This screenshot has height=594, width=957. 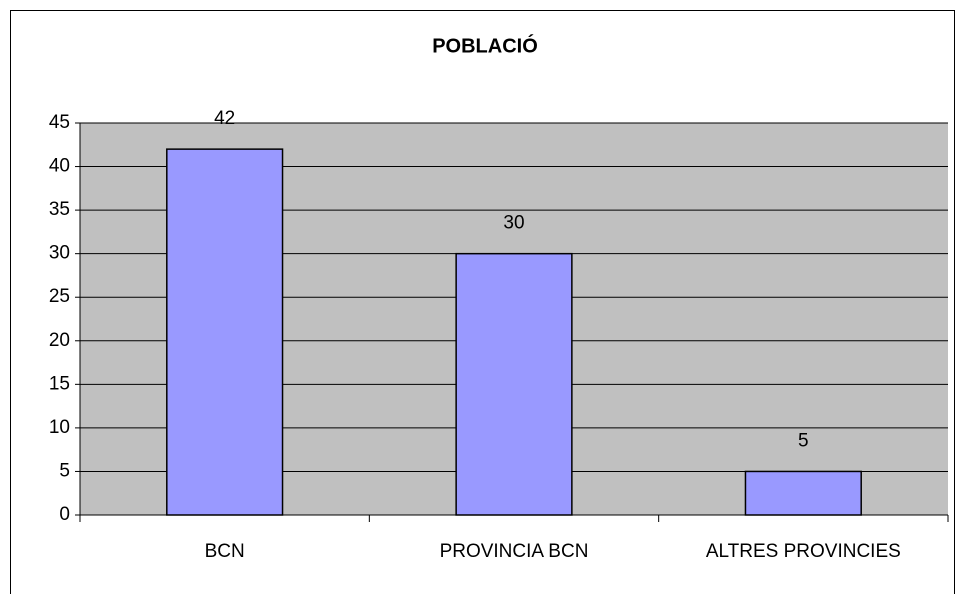 What do you see at coordinates (59, 166) in the screenshot?
I see `y-tick-label: 40` at bounding box center [59, 166].